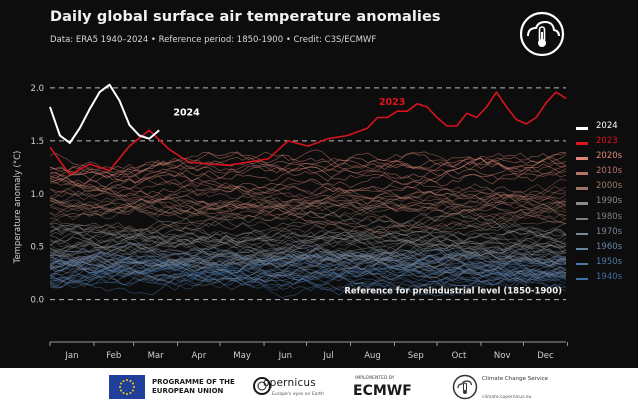 The image size is (638, 405). I want to click on y-tick-label: 0.5, so click(37, 248).